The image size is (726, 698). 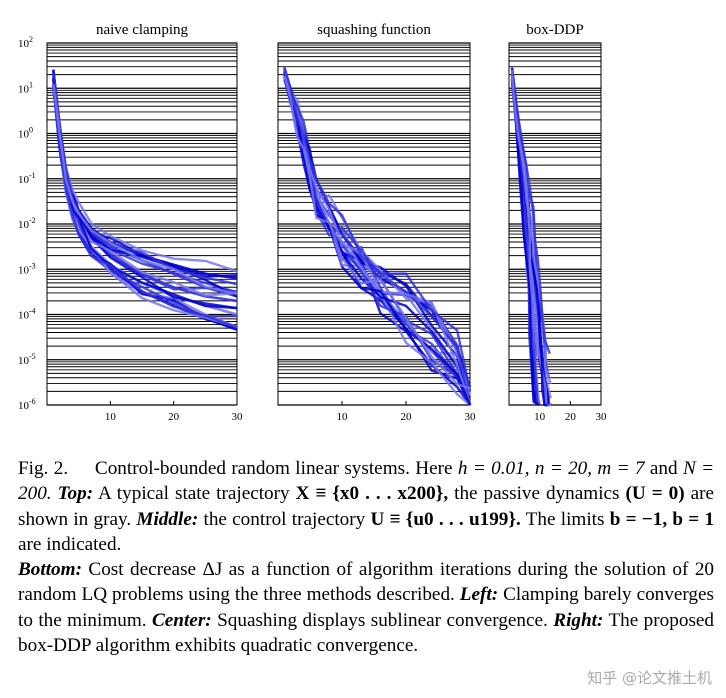 What do you see at coordinates (649, 678) in the screenshot?
I see `watermark: 知乎 @论文推土机` at bounding box center [649, 678].